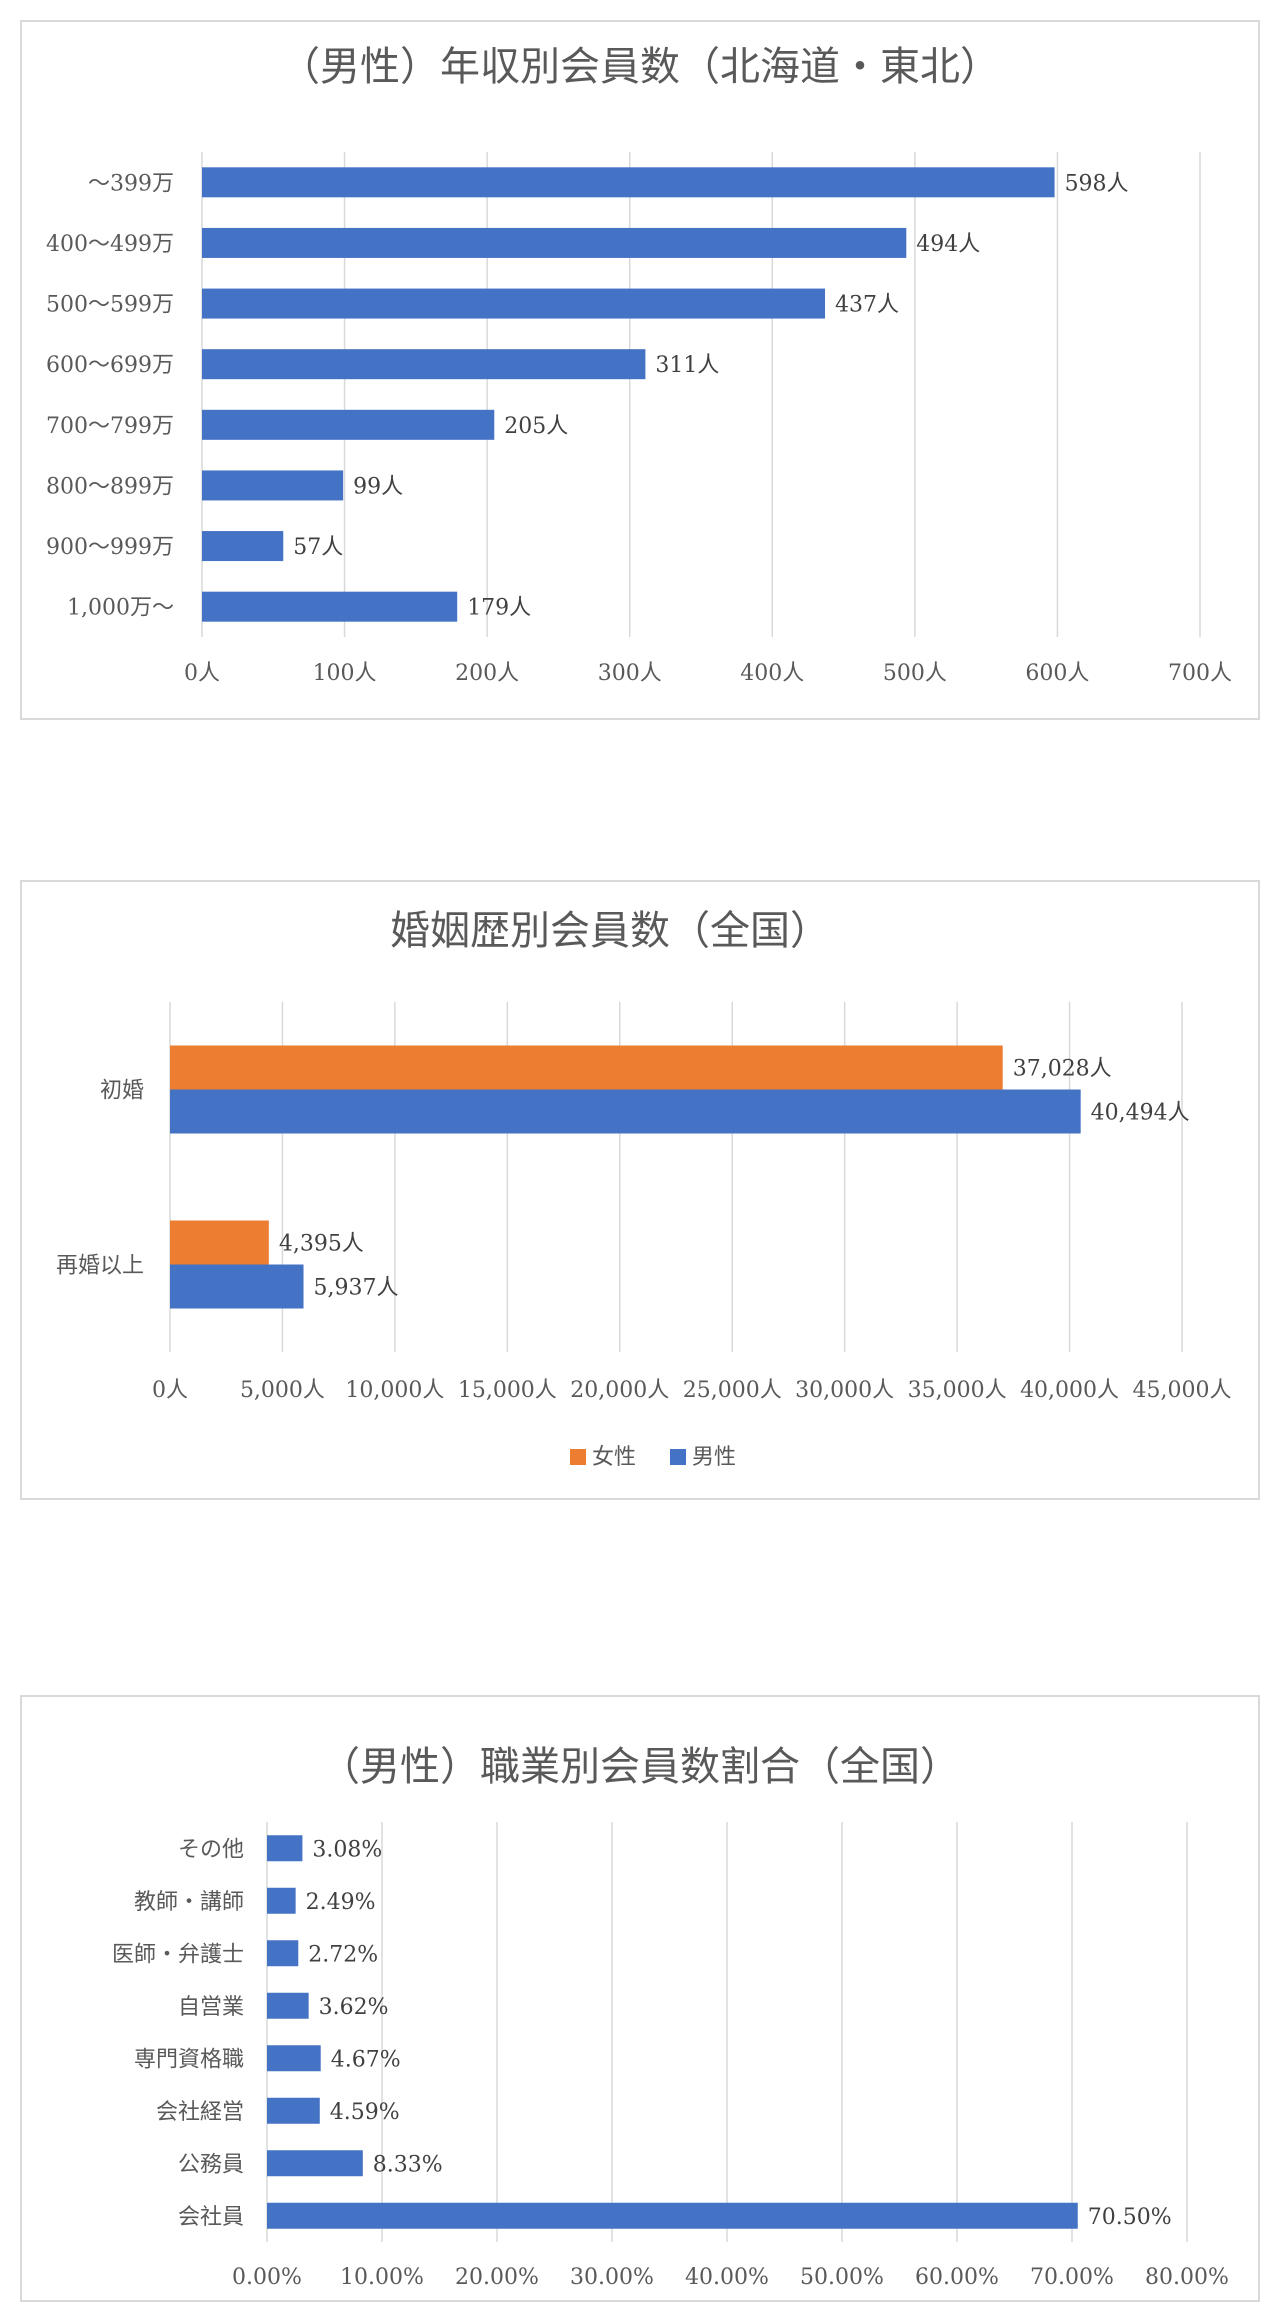 The width and height of the screenshot is (1280, 2312). Describe the element at coordinates (189, 1902) in the screenshot. I see `category-label: 教師・講師` at that location.